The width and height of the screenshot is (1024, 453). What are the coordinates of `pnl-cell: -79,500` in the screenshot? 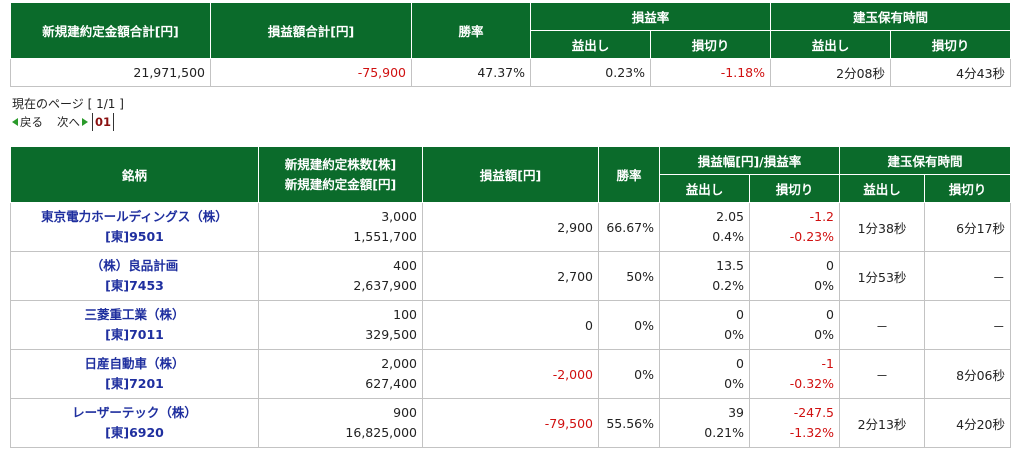 It's located at (510, 423).